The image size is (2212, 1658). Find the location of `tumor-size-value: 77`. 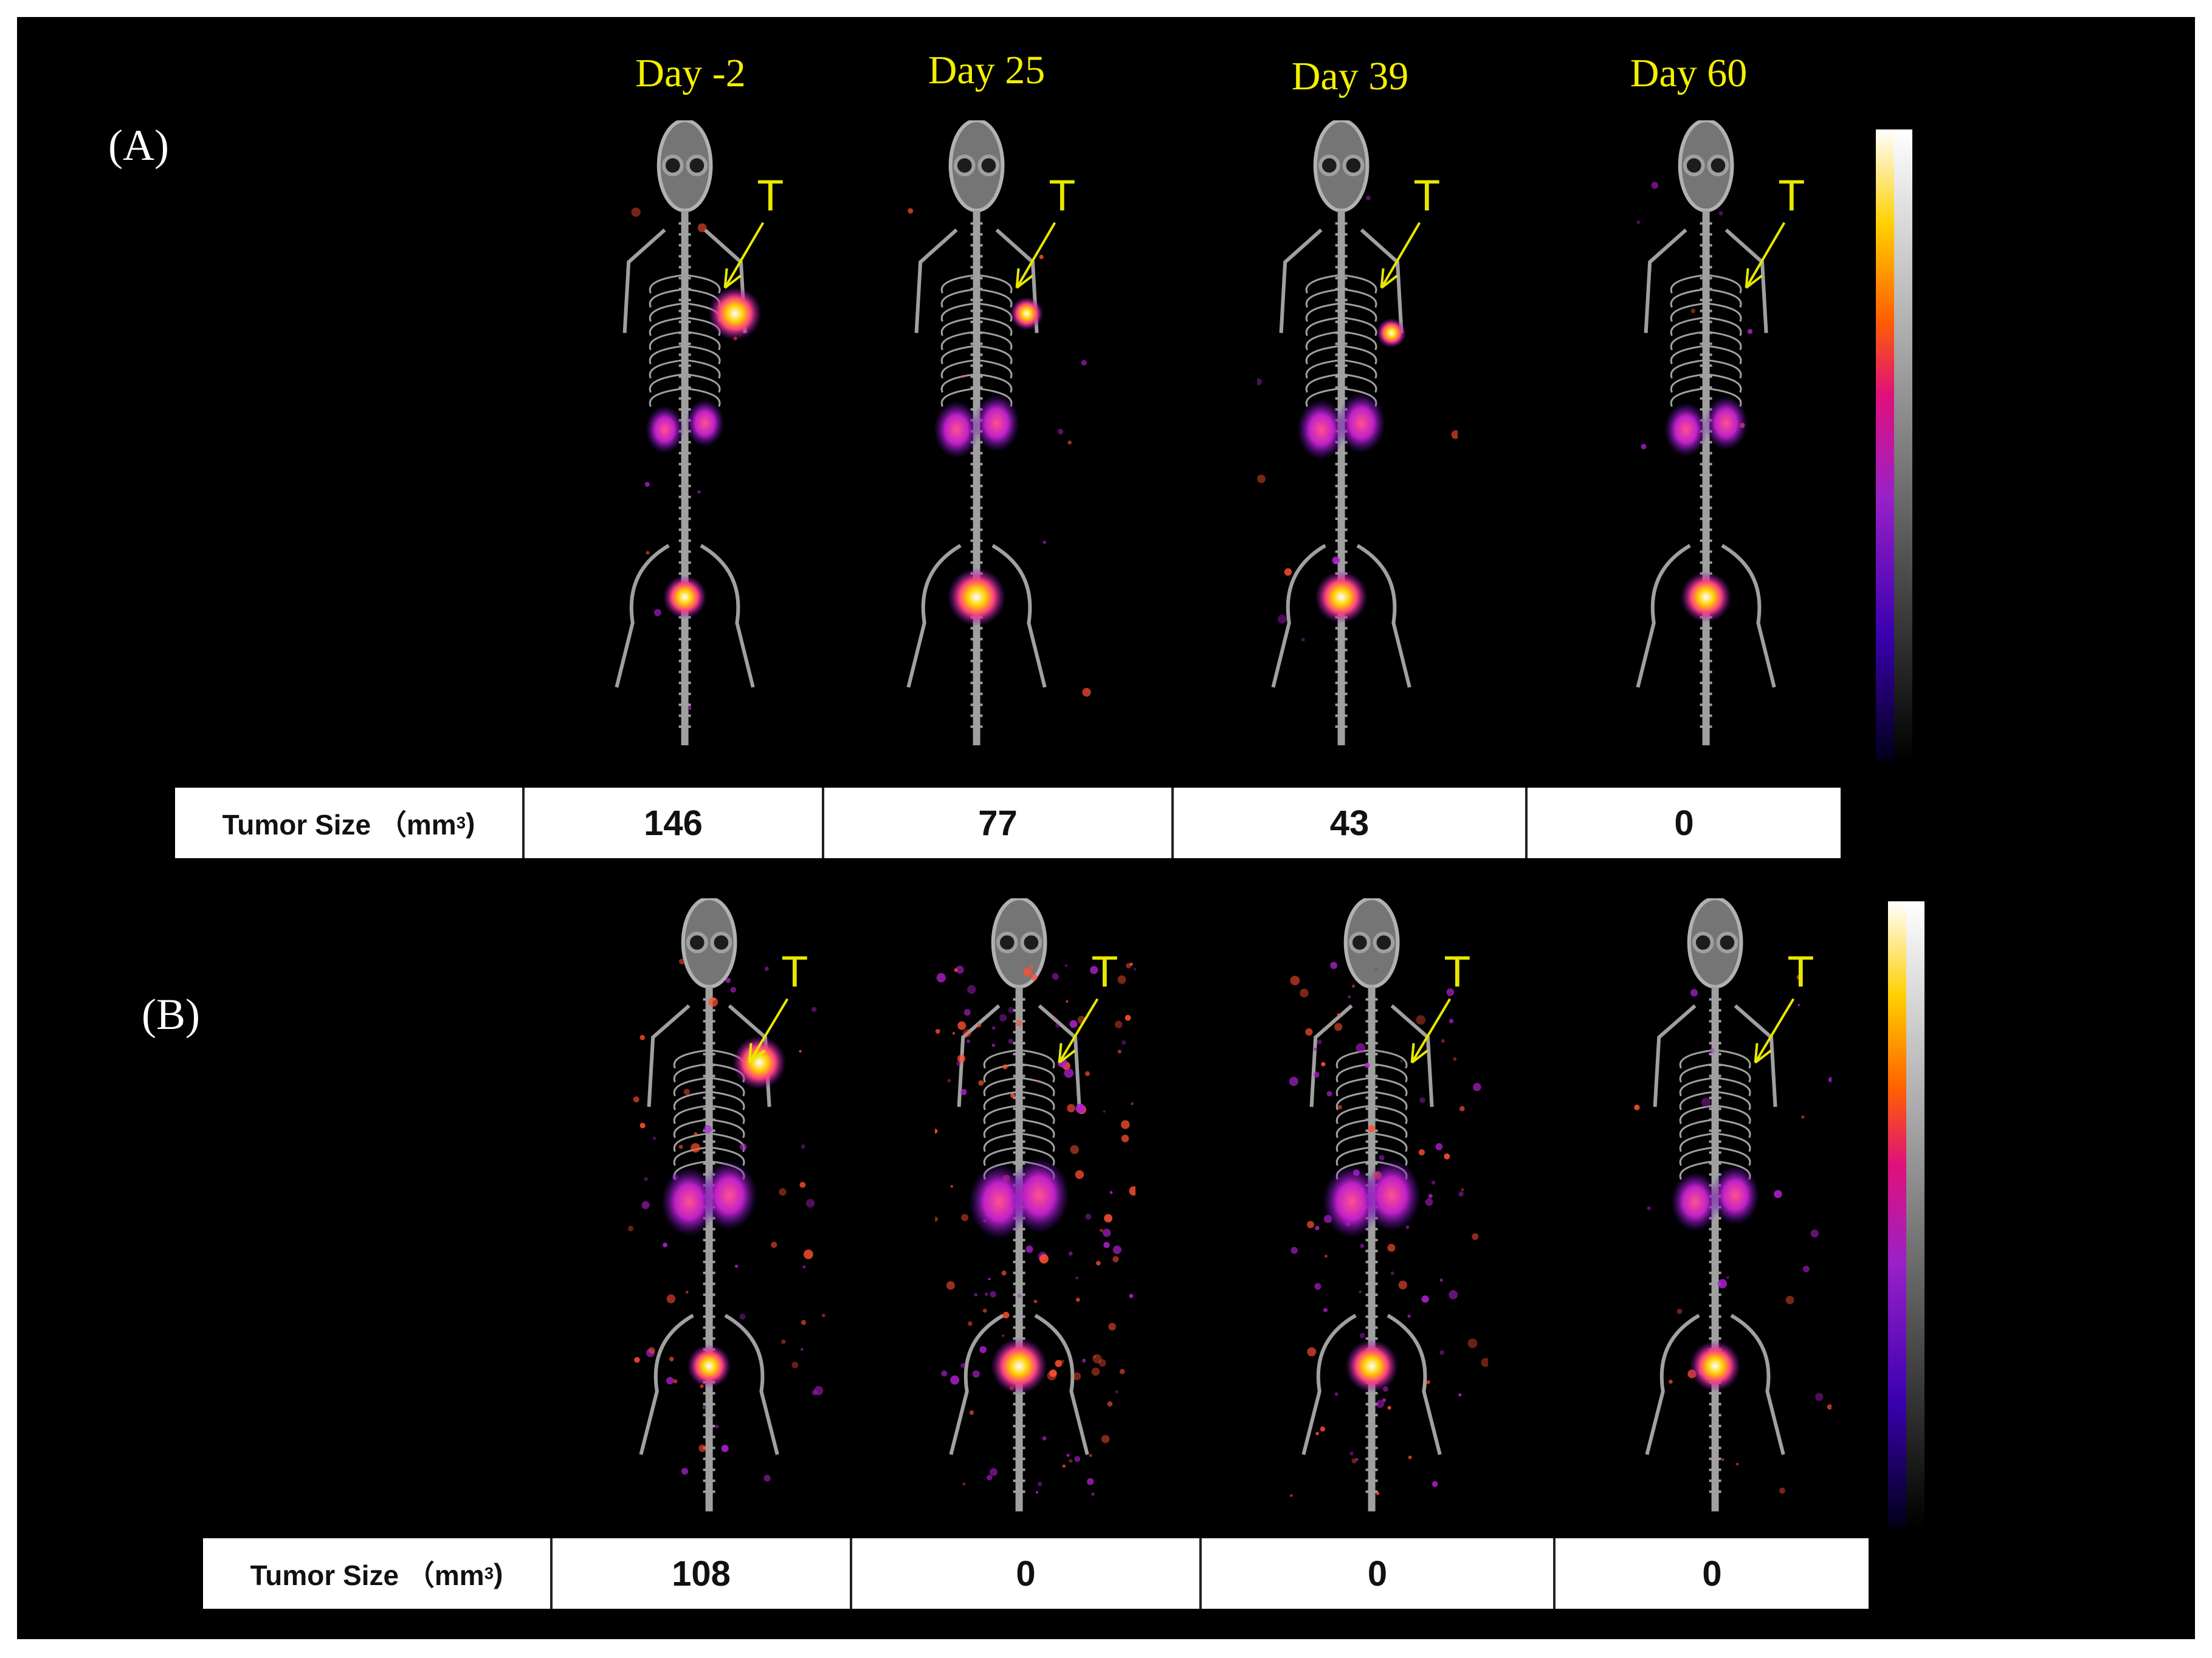

tumor-size-value: 77 is located at coordinates (999, 823).